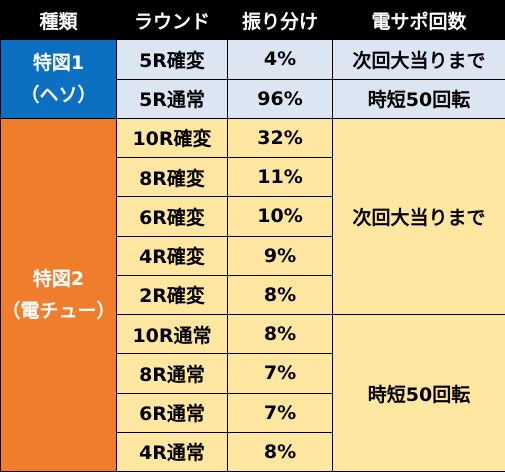  What do you see at coordinates (172, 373) in the screenshot?
I see `round-cell: 8R通常` at bounding box center [172, 373].